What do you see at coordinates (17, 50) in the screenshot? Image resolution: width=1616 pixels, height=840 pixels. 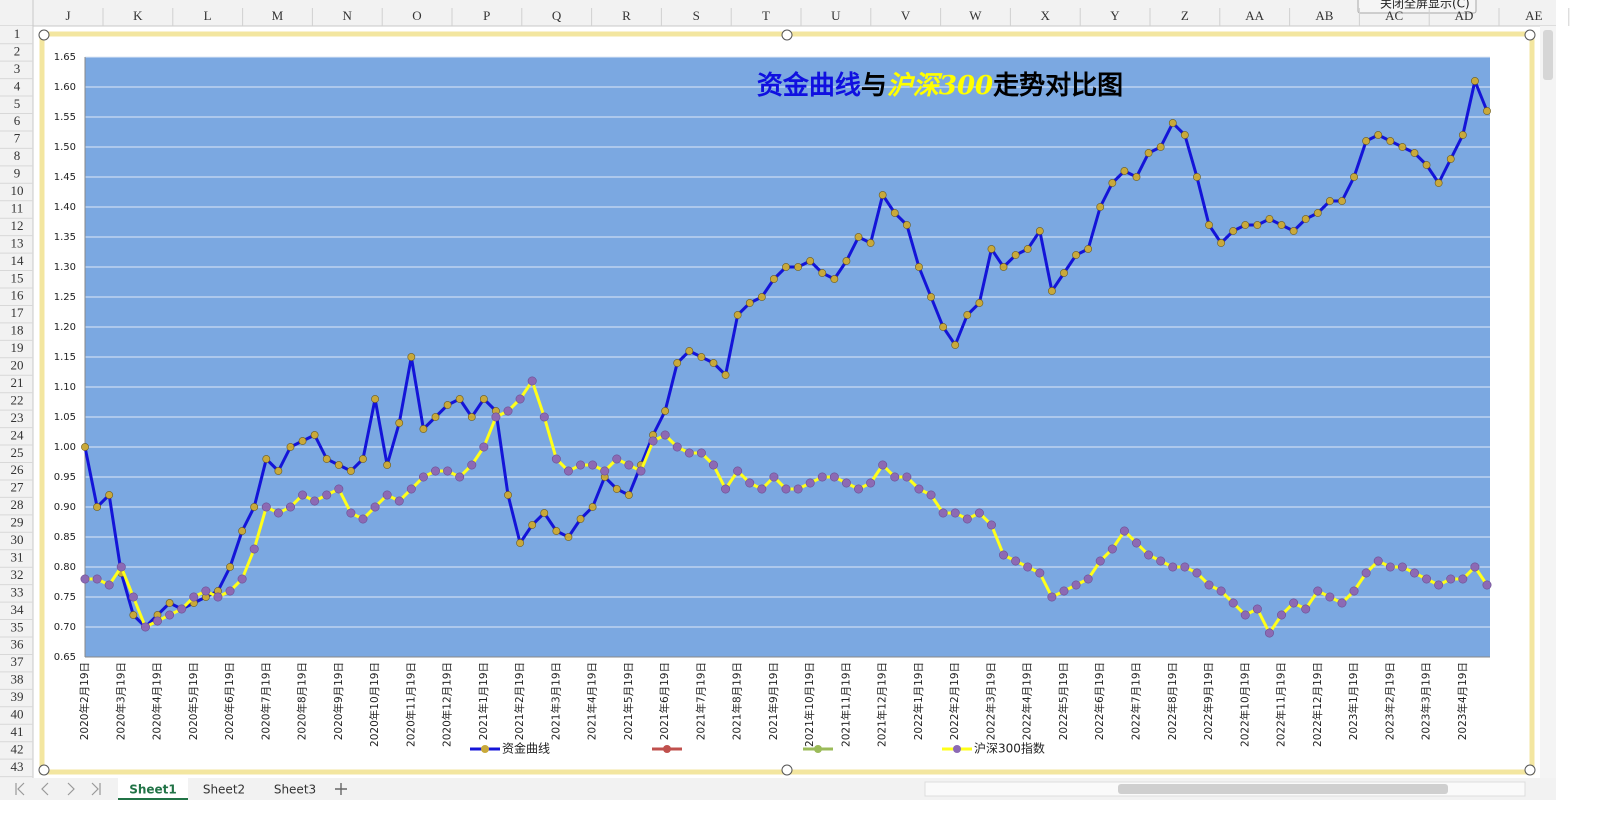 I see `row-header: 2` at bounding box center [17, 50].